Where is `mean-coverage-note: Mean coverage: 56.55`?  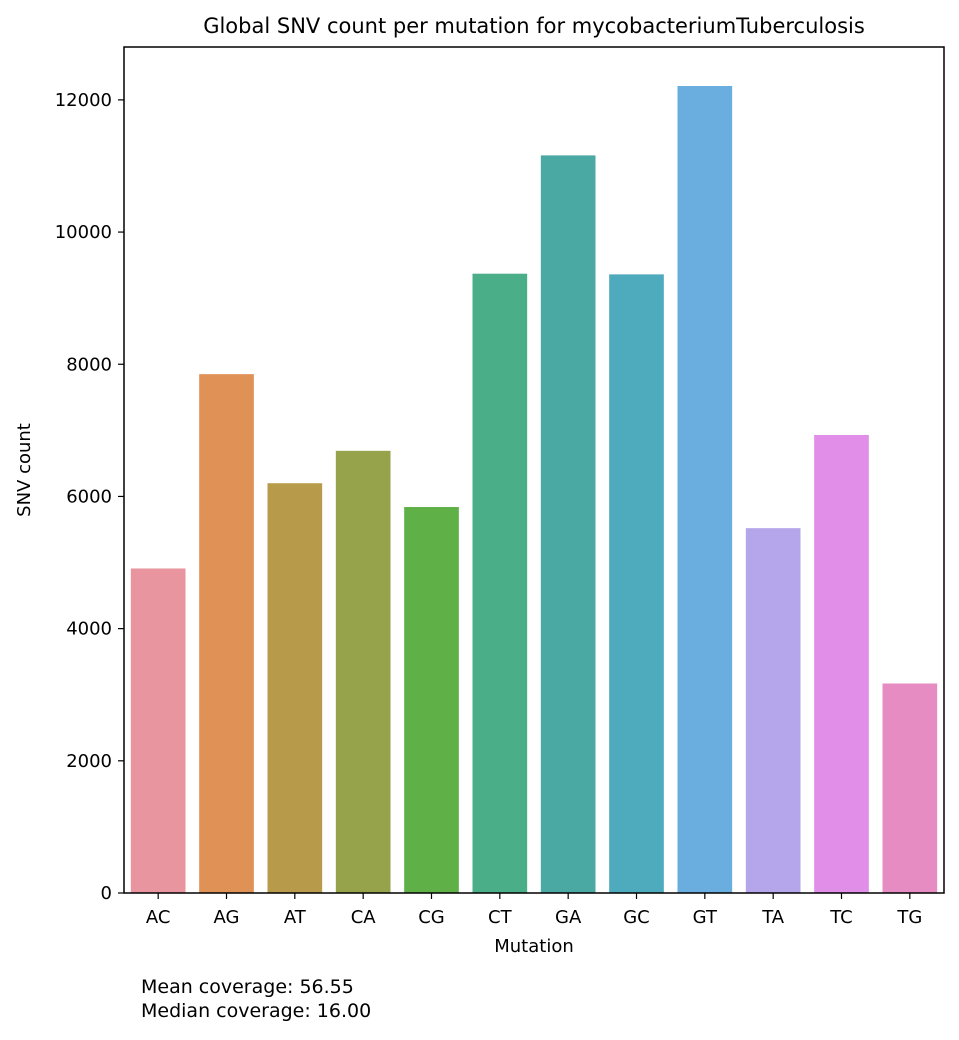 mean-coverage-note: Mean coverage: 56.55 is located at coordinates (247, 987).